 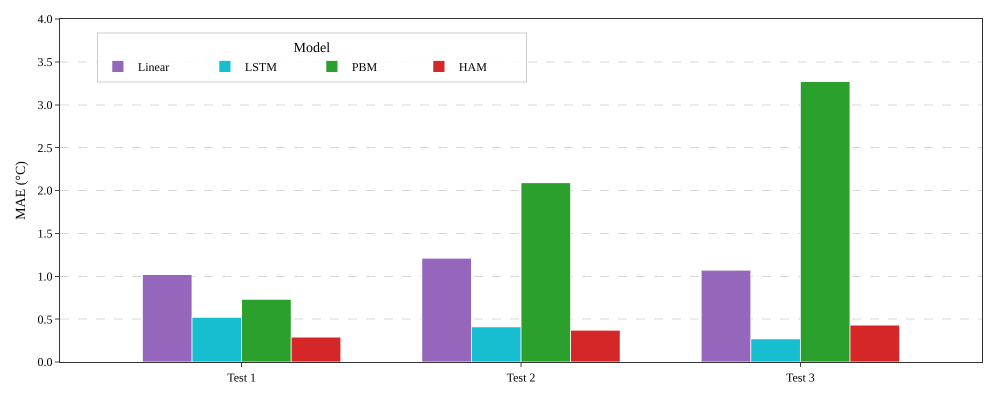 I want to click on legend-label: HAM, so click(x=473, y=67).